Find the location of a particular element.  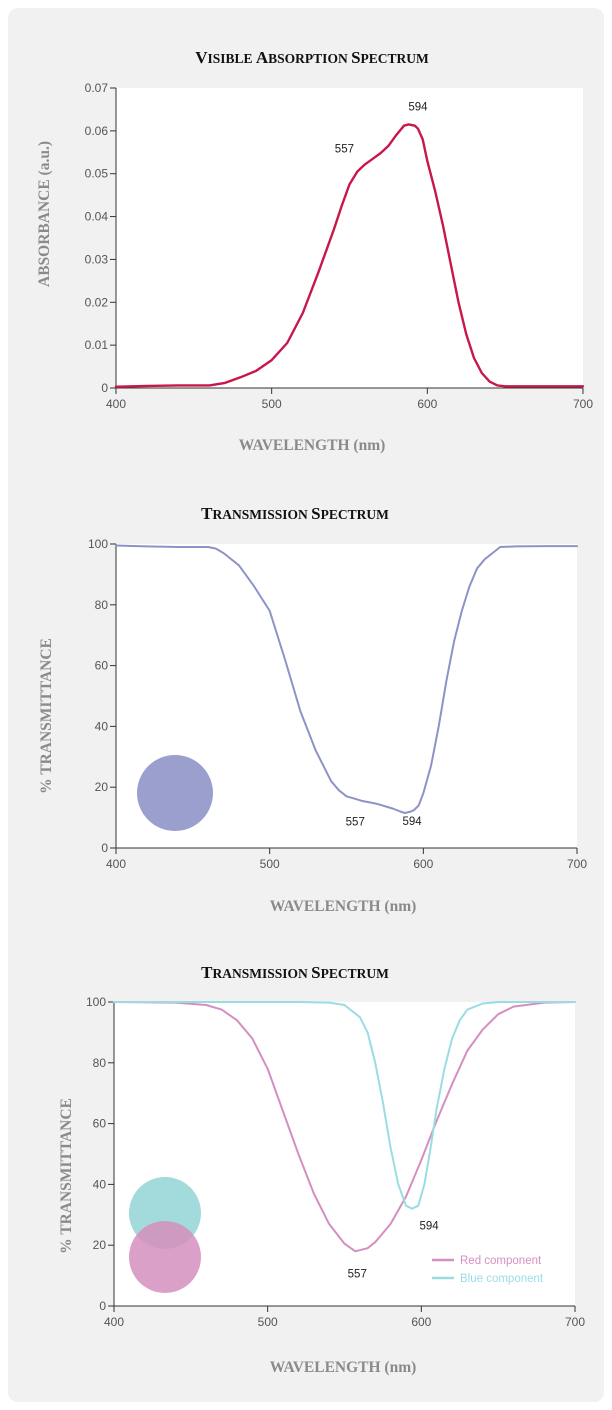

y-tick-label: 0.04 is located at coordinates (97, 217).